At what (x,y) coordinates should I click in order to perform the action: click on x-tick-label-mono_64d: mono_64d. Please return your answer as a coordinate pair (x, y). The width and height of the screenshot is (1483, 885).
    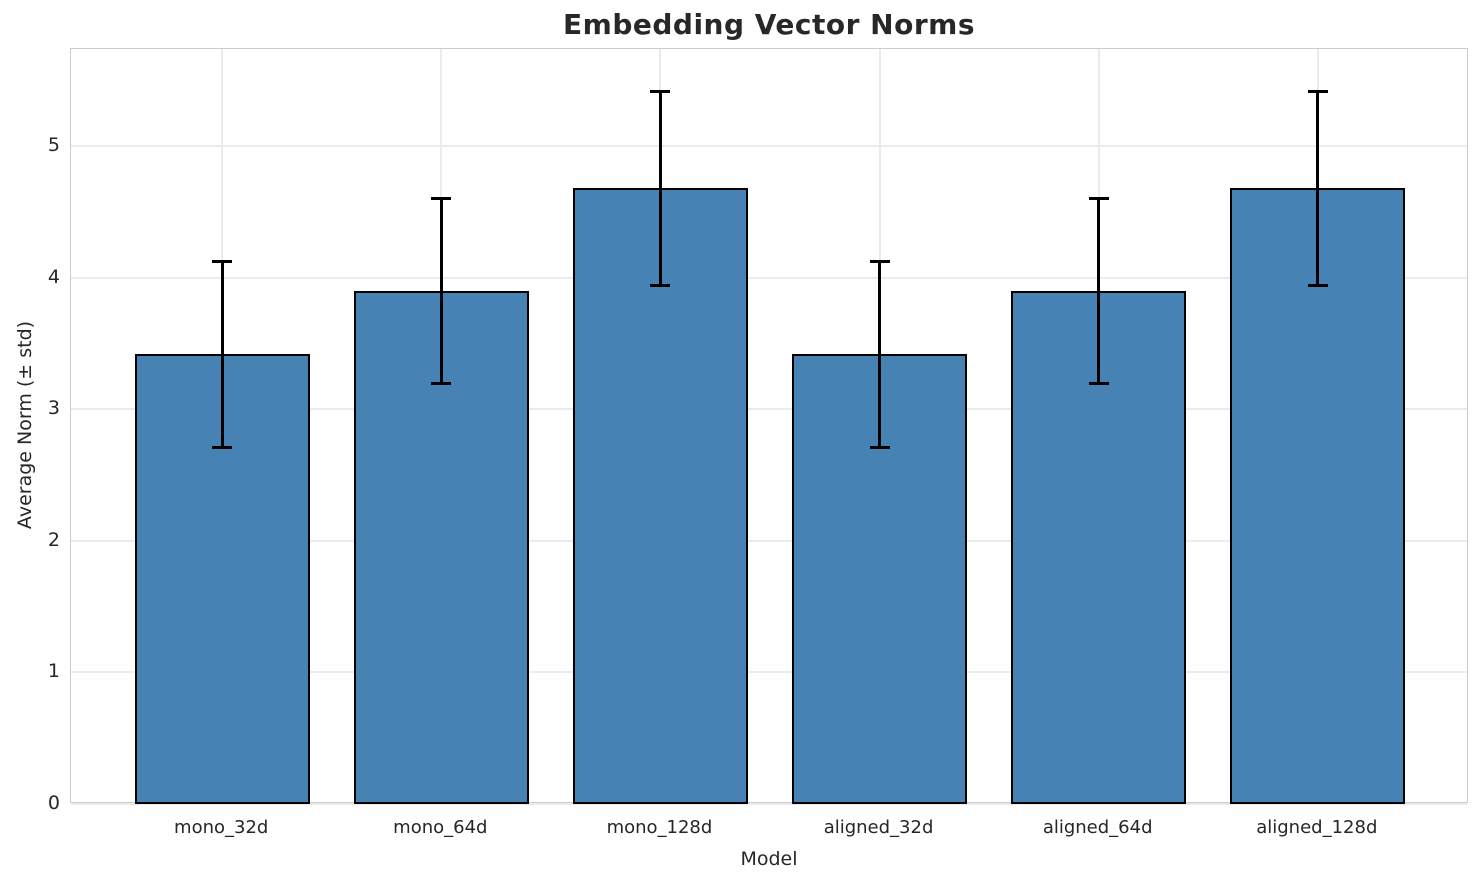
    Looking at the image, I should click on (440, 827).